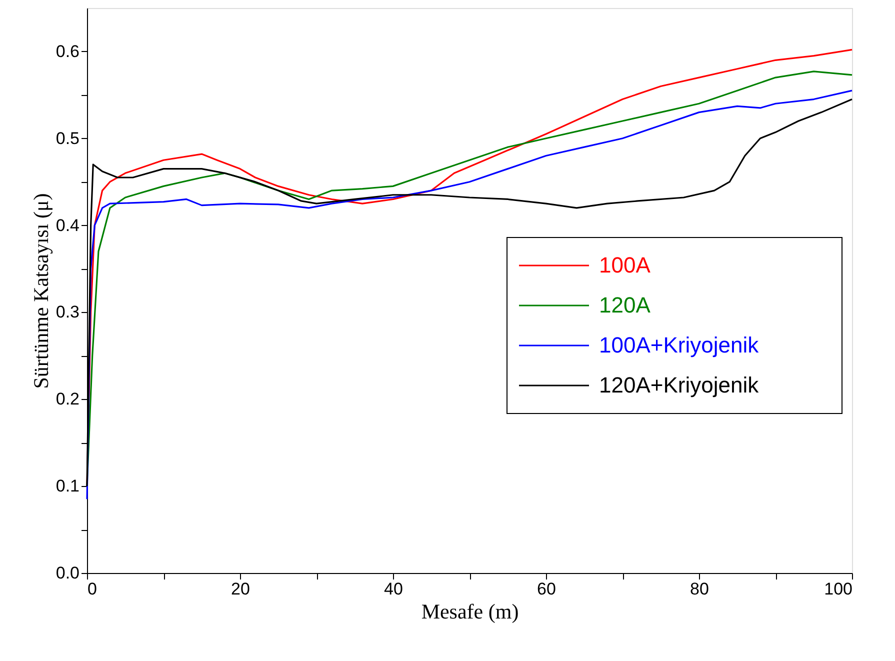 Image resolution: width=895 pixels, height=661 pixels. I want to click on legend-label: 100A, so click(625, 265).